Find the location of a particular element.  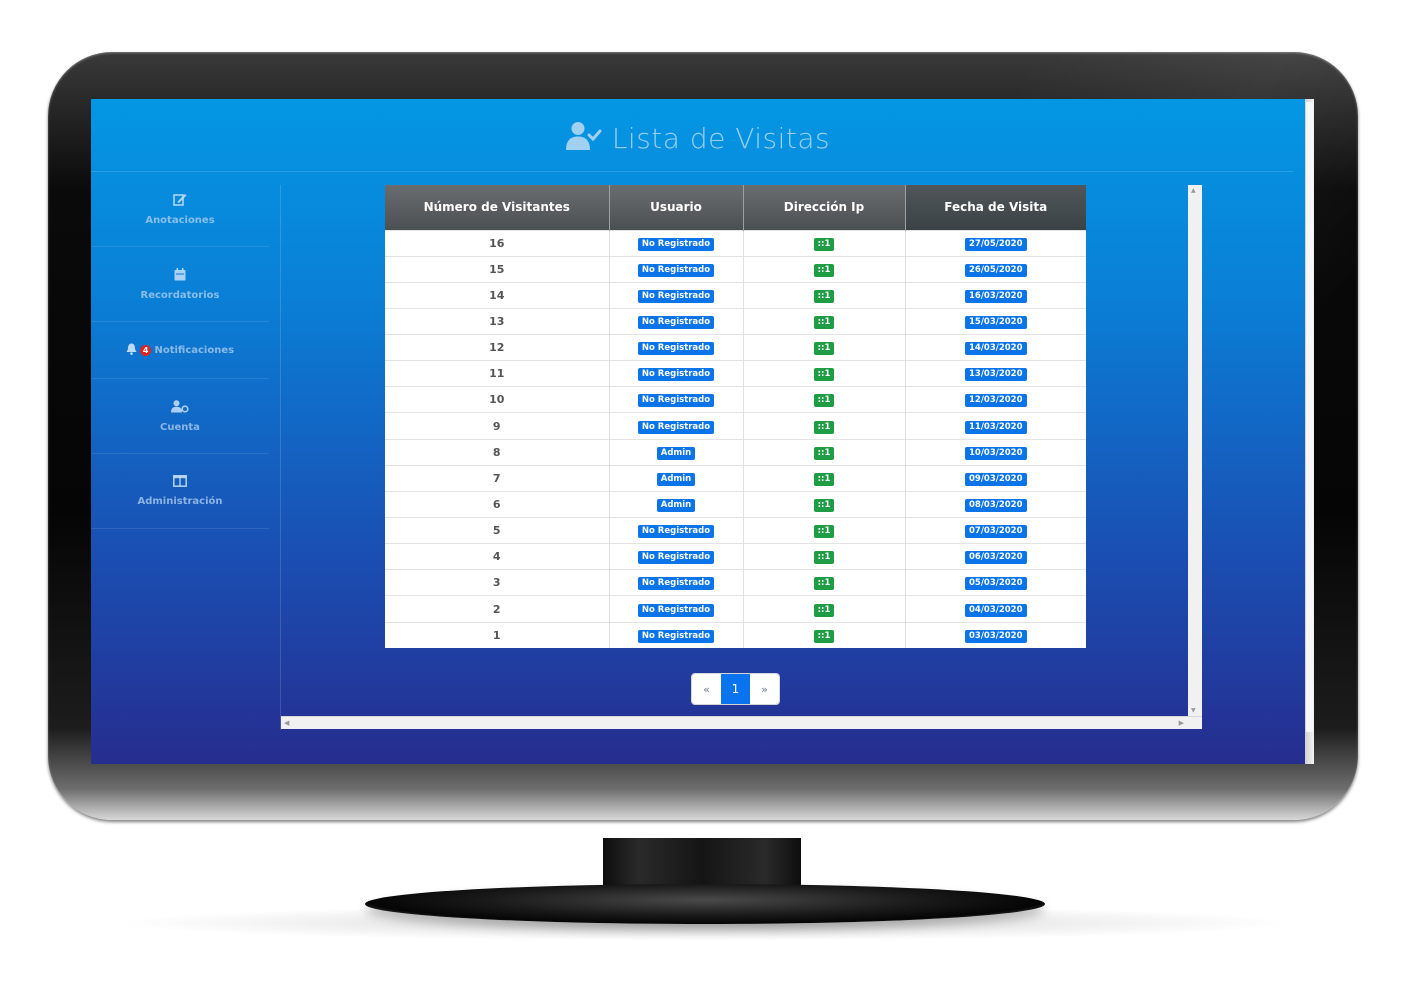

window-scrollbar is located at coordinates (1309, 431).